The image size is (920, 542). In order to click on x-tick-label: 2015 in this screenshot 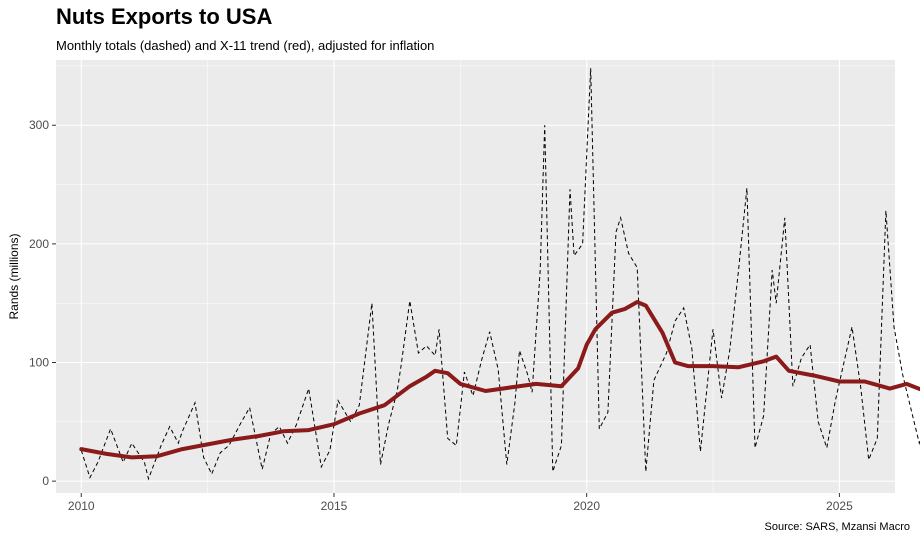, I will do `click(334, 506)`.